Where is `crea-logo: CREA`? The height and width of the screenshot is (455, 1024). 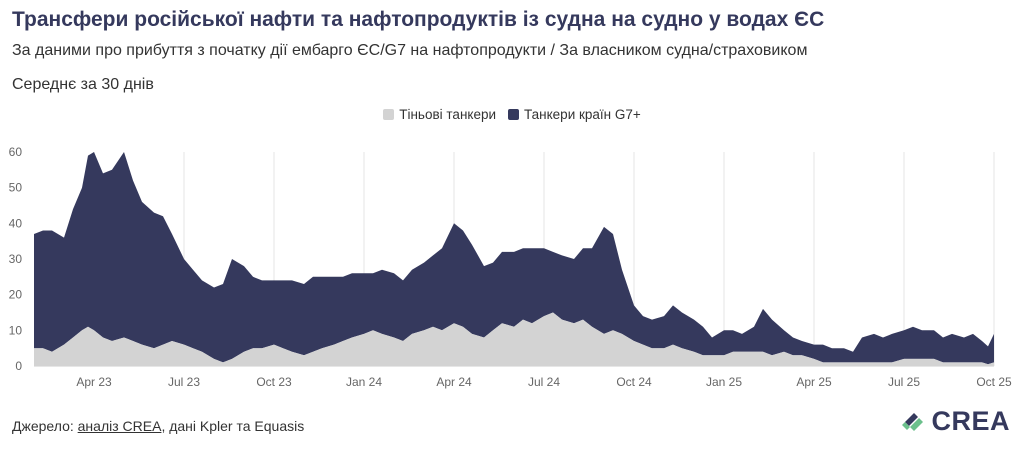 crea-logo: CREA is located at coordinates (955, 421).